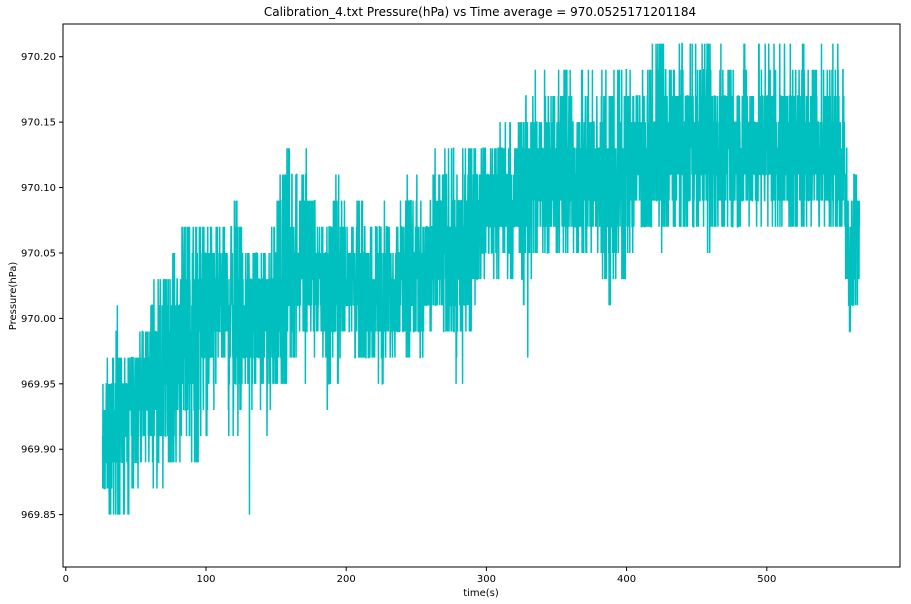 This screenshot has height=604, width=911. What do you see at coordinates (346, 579) in the screenshot?
I see `x-tick-label: 200` at bounding box center [346, 579].